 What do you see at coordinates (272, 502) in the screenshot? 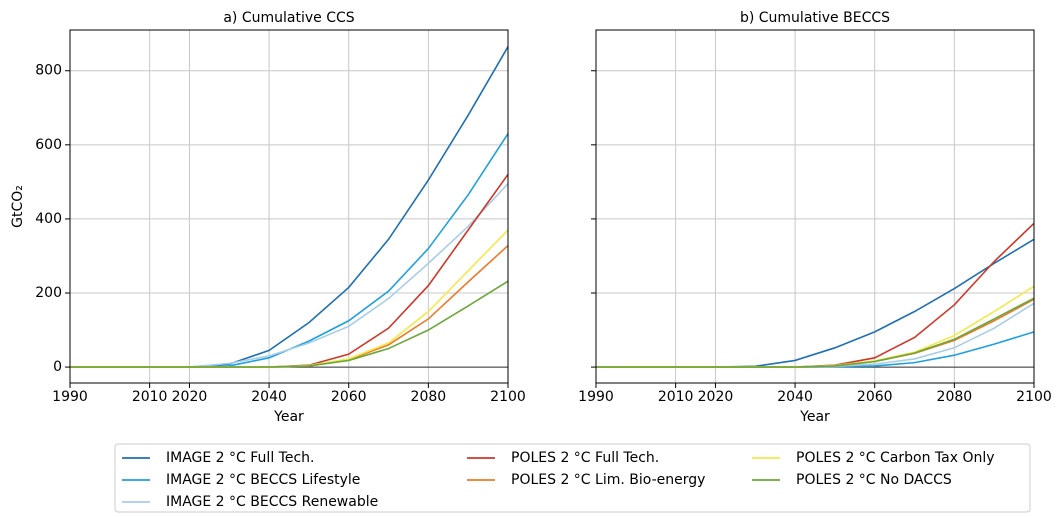
I see `legend-label: IMAGE 2 °C BECCS Renewable` at bounding box center [272, 502].